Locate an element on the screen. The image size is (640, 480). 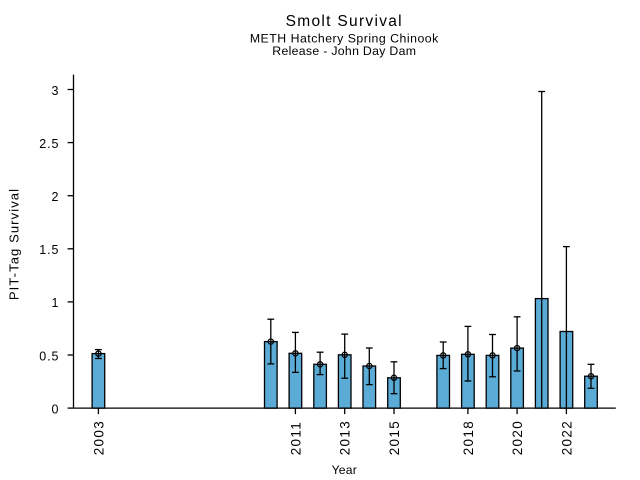
svg-text: 2011 is located at coordinates (295, 438).